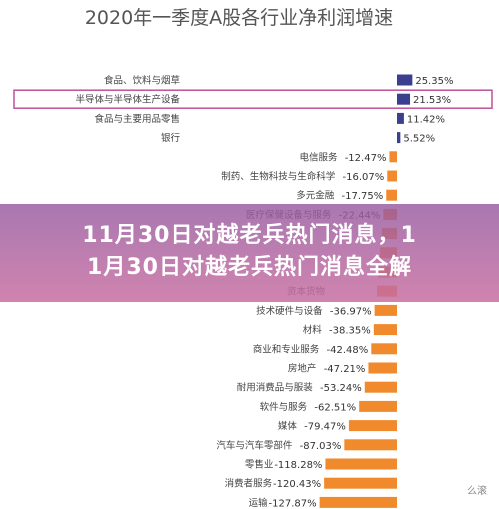  I want to click on value-label: -79.47%, so click(325, 427).